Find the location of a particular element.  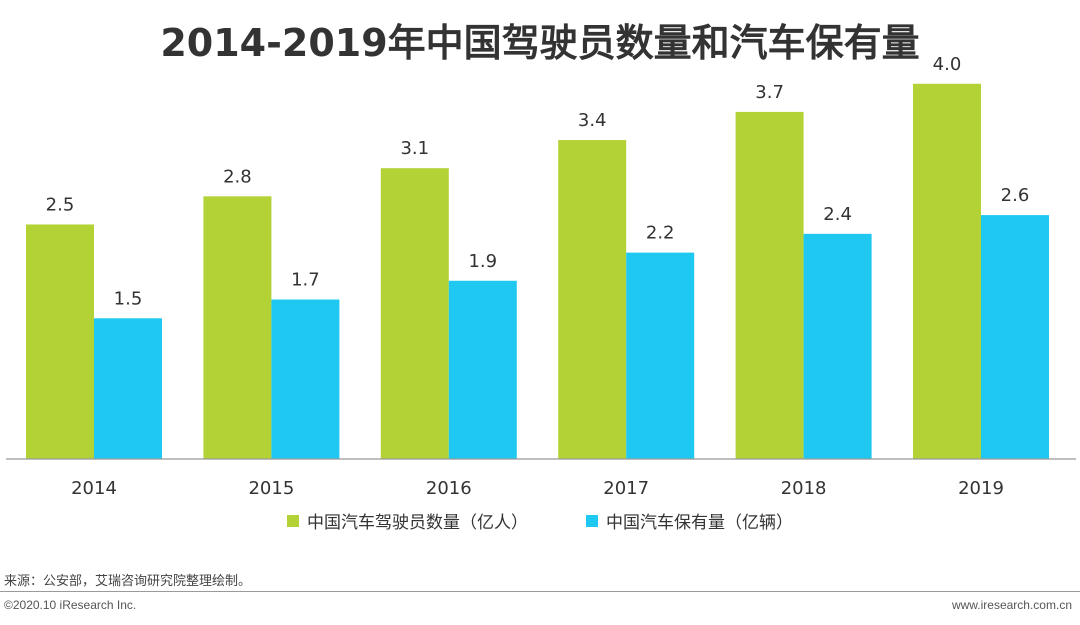

chart-title: 2014-2019年中国驾驶员数量和汽车保有量 is located at coordinates (540, 43).